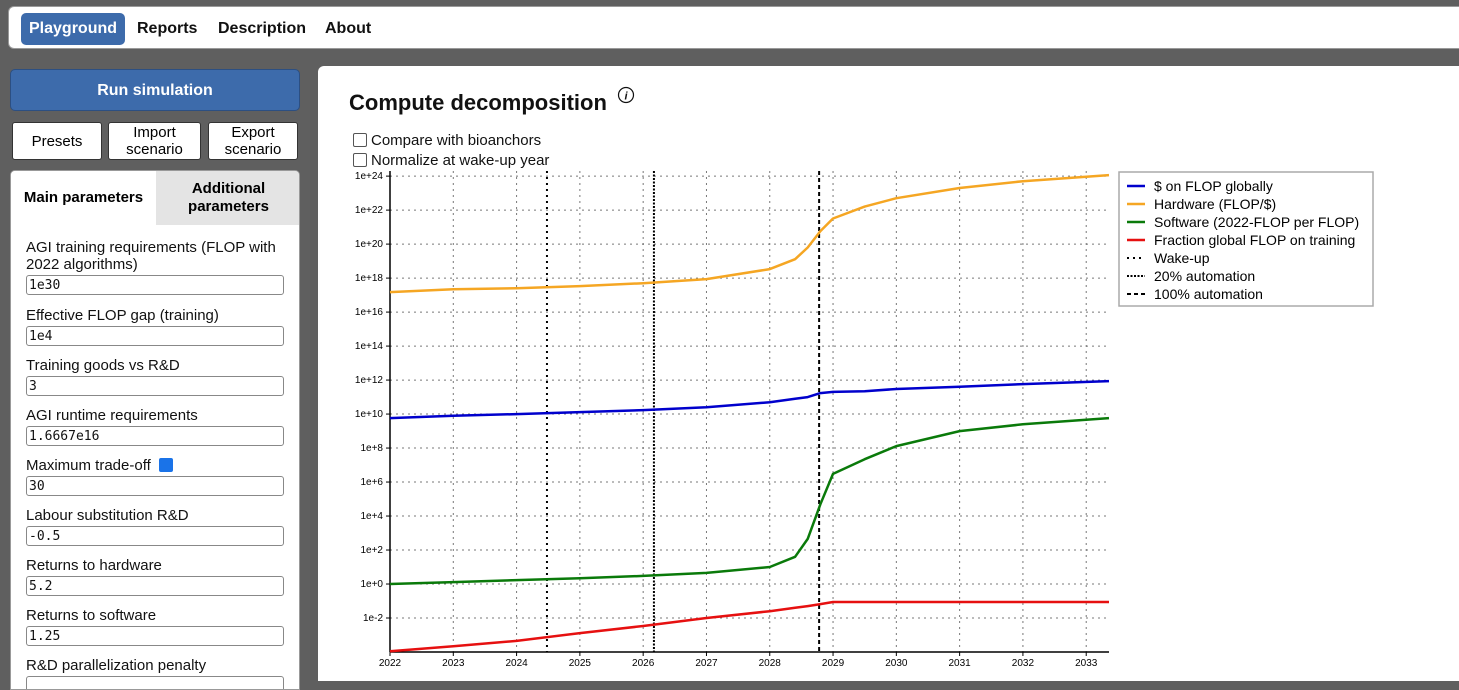  What do you see at coordinates (1086, 663) in the screenshot?
I see `x-tick-label: 2033` at bounding box center [1086, 663].